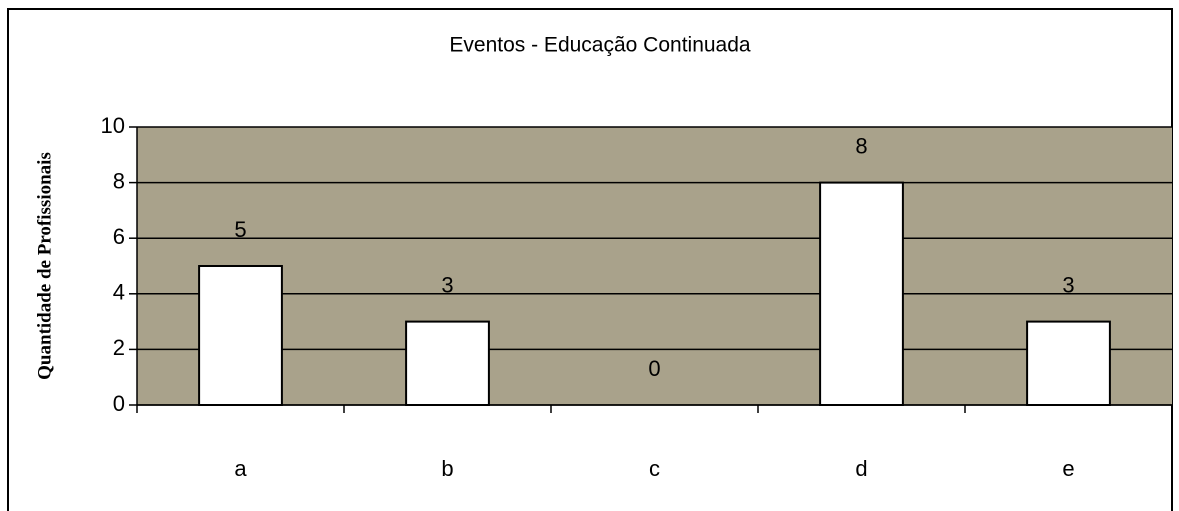 This screenshot has width=1179, height=511. What do you see at coordinates (119, 236) in the screenshot?
I see `y-tick-label: 6` at bounding box center [119, 236].